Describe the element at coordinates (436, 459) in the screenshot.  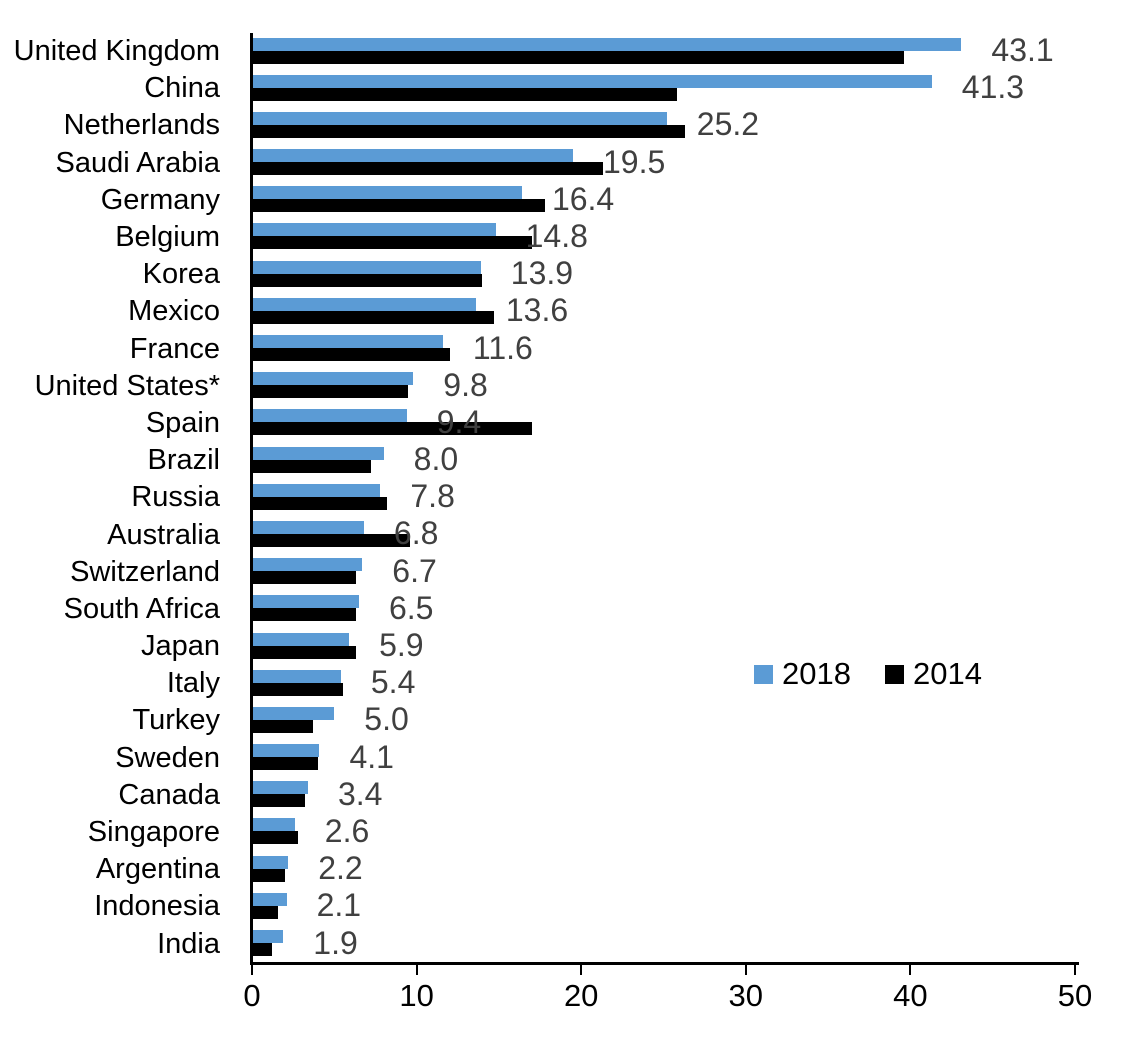
I see `data-label: 8.0` at that location.